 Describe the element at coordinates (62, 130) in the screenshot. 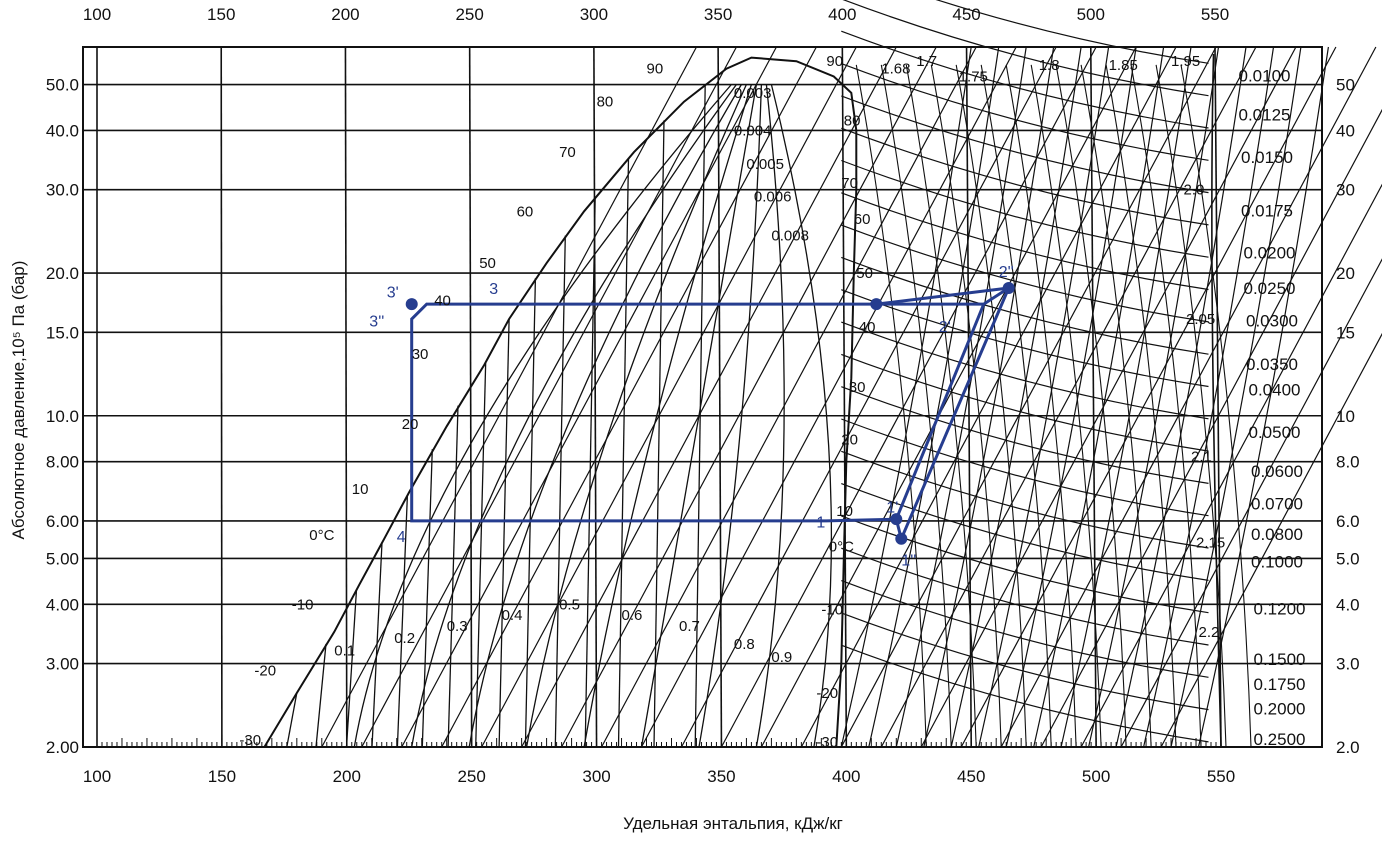

I see `y-tick-label-left: 40.0` at that location.